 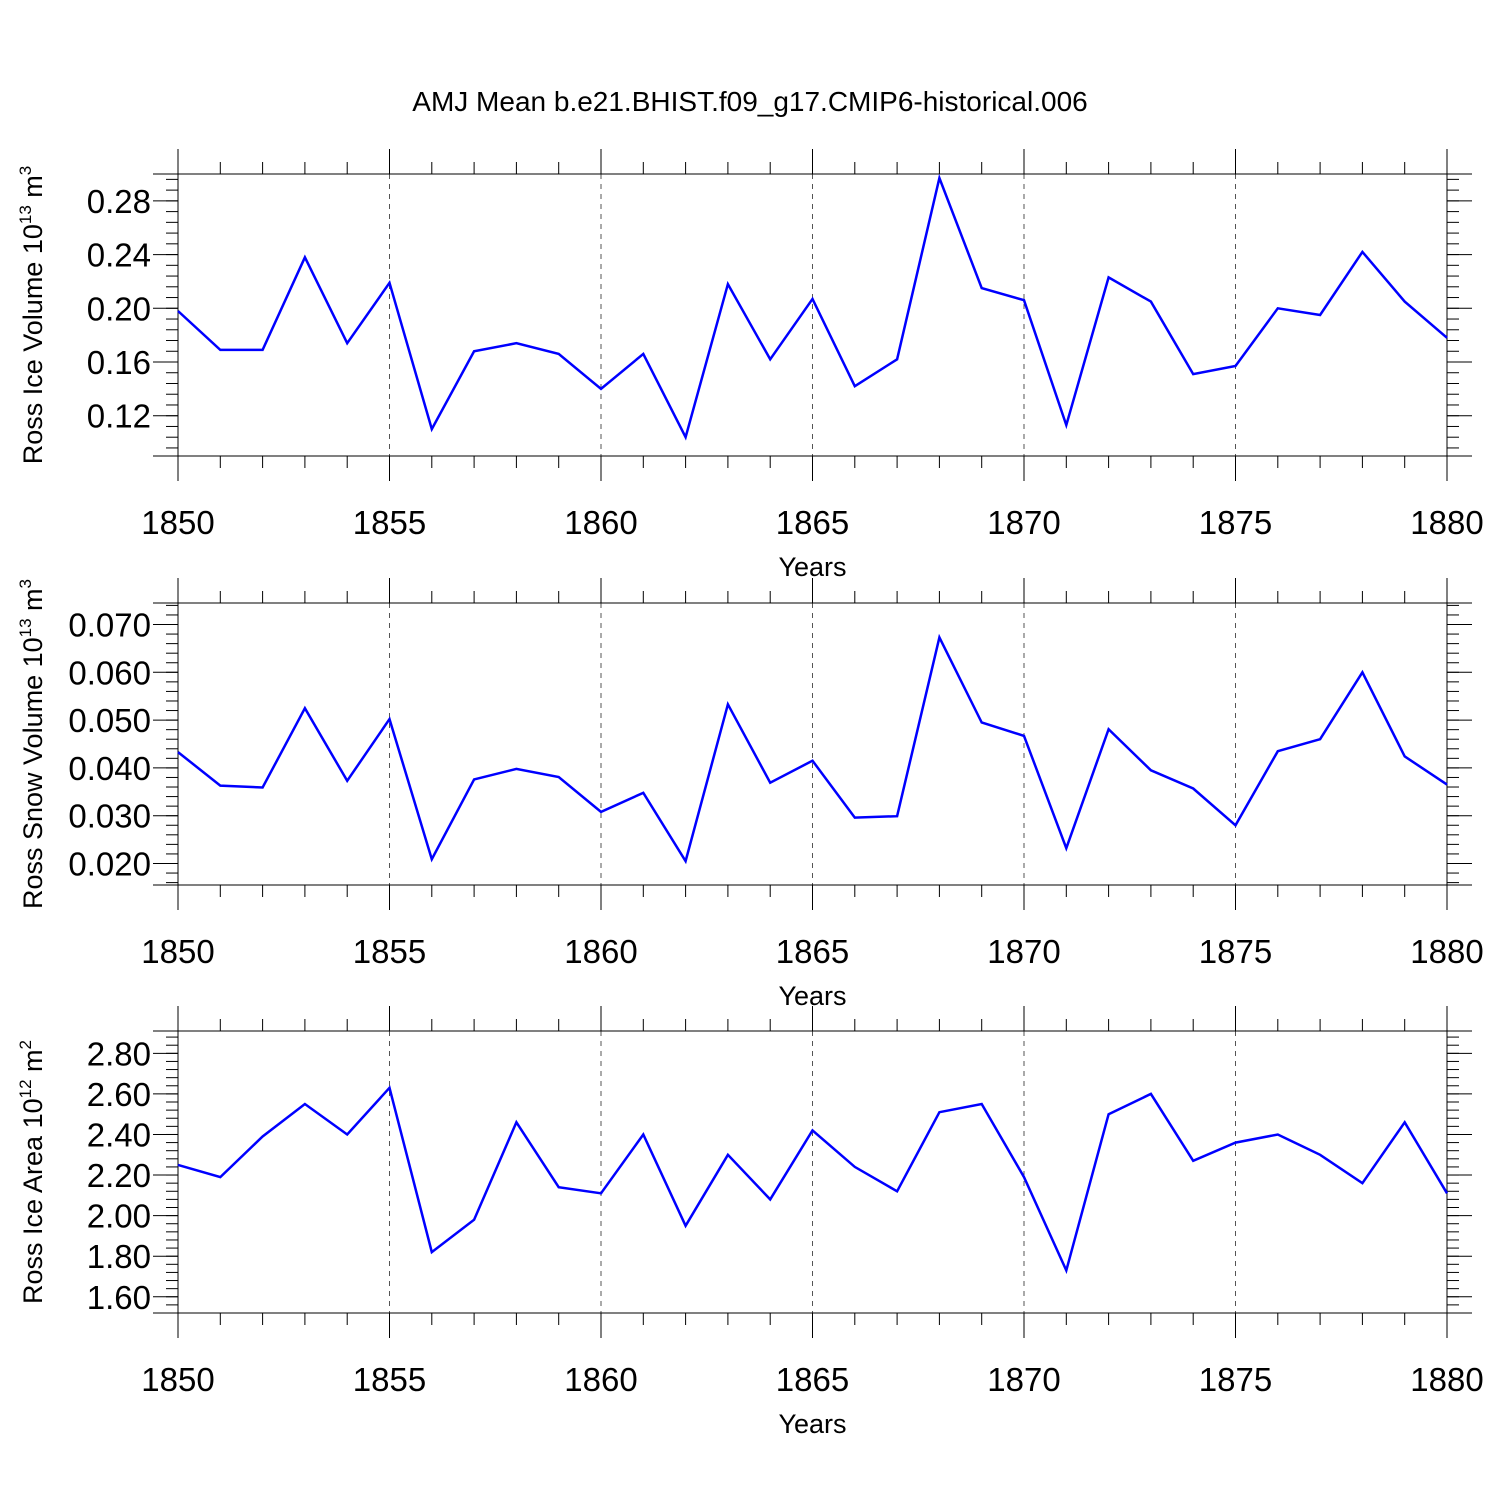 What do you see at coordinates (389, 951) in the screenshot?
I see `snow-volume-xtick-label: 1855` at bounding box center [389, 951].